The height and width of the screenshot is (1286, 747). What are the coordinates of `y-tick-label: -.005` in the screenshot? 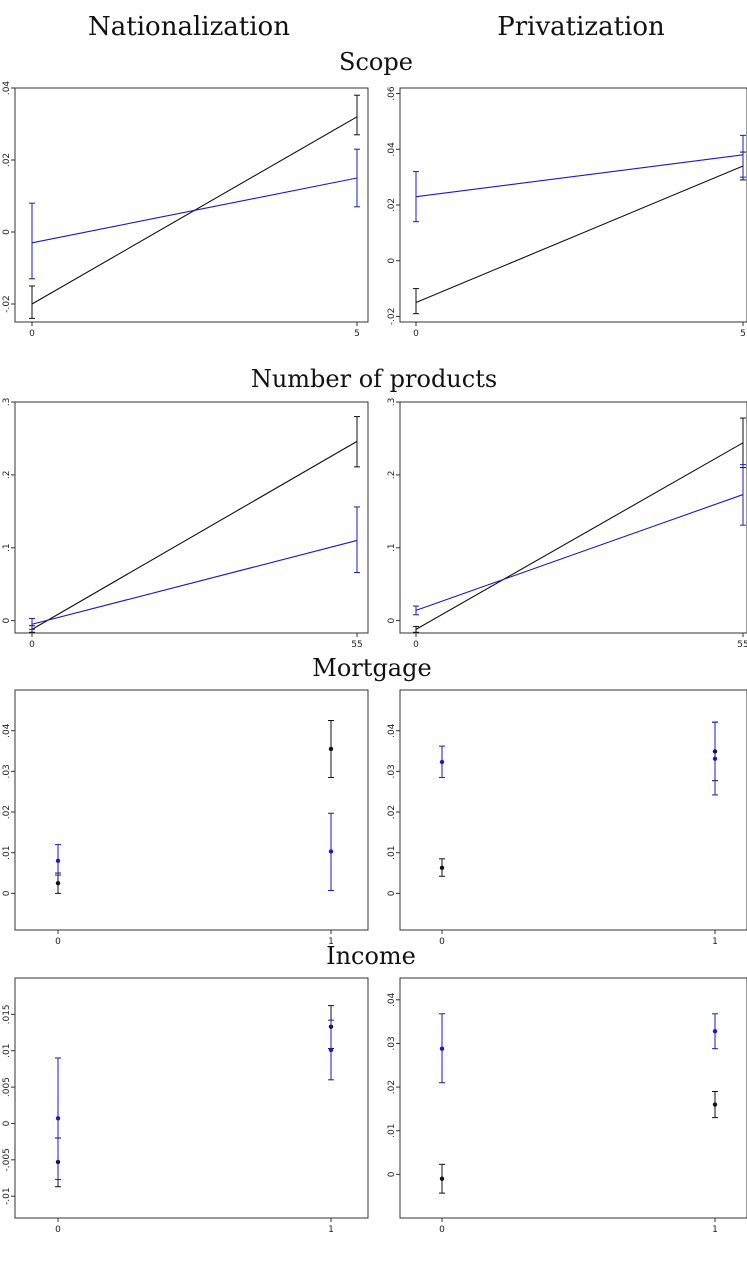 It's located at (7, 1159).